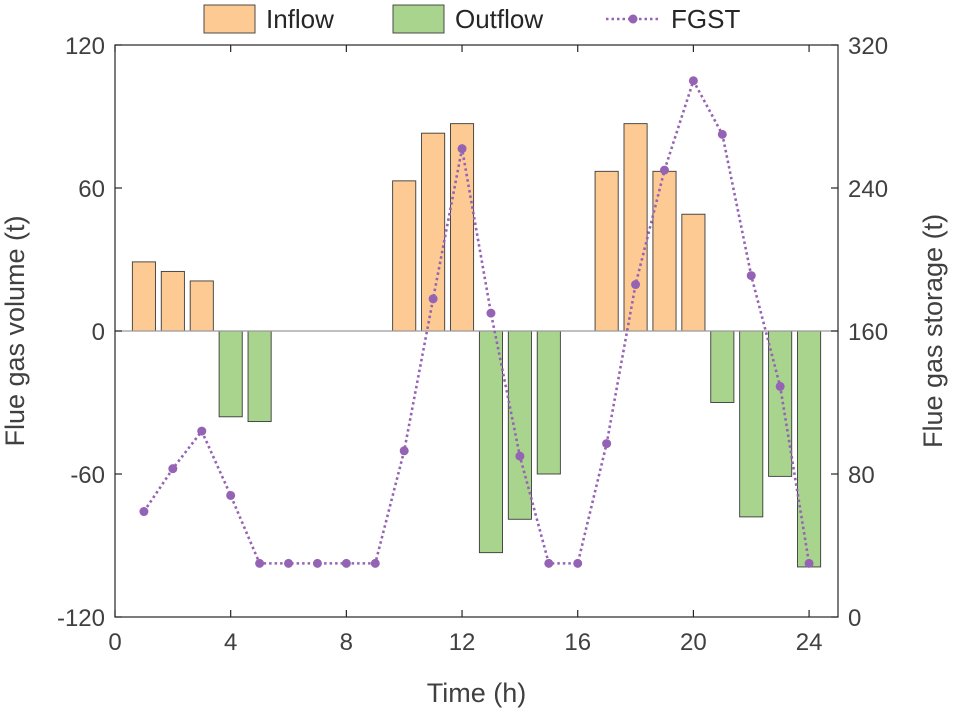 This screenshot has width=955, height=713. Describe the element at coordinates (868, 332) in the screenshot. I see `y-right-tick-label: 160` at that location.